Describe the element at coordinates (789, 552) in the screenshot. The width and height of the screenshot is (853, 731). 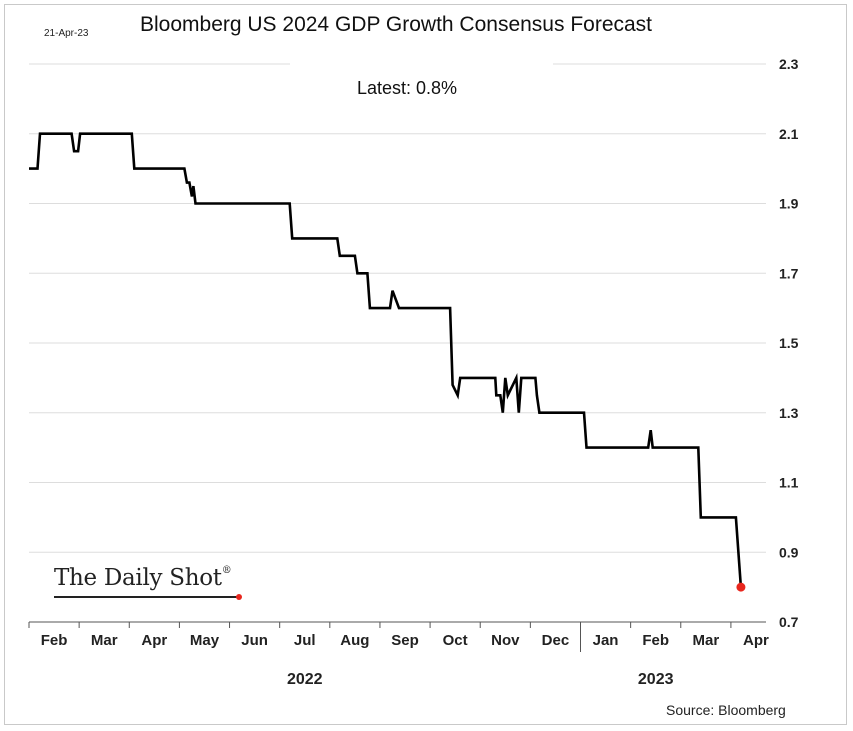
I see `y-tick-label: 0.9` at that location.